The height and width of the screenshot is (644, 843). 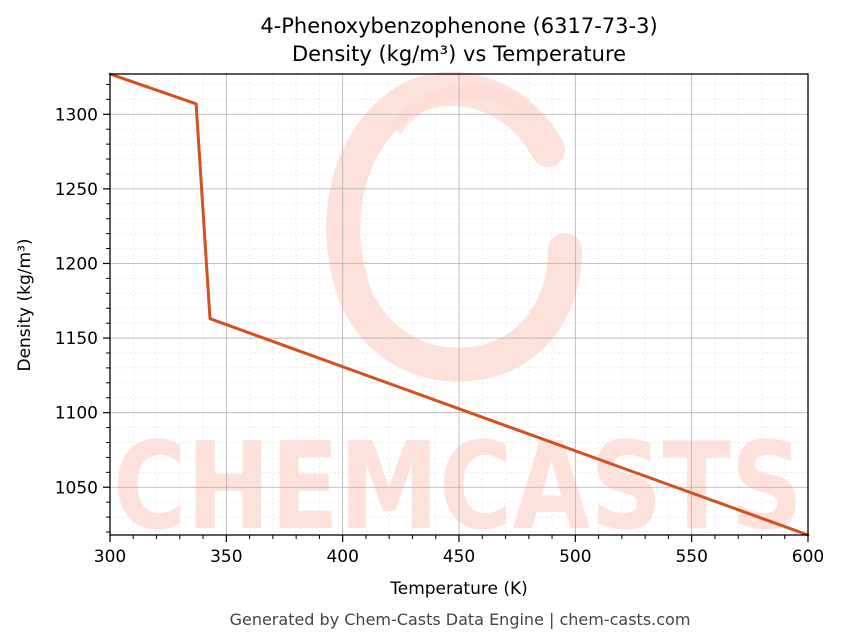 I want to click on y-tick-label: 1200, so click(x=76, y=264).